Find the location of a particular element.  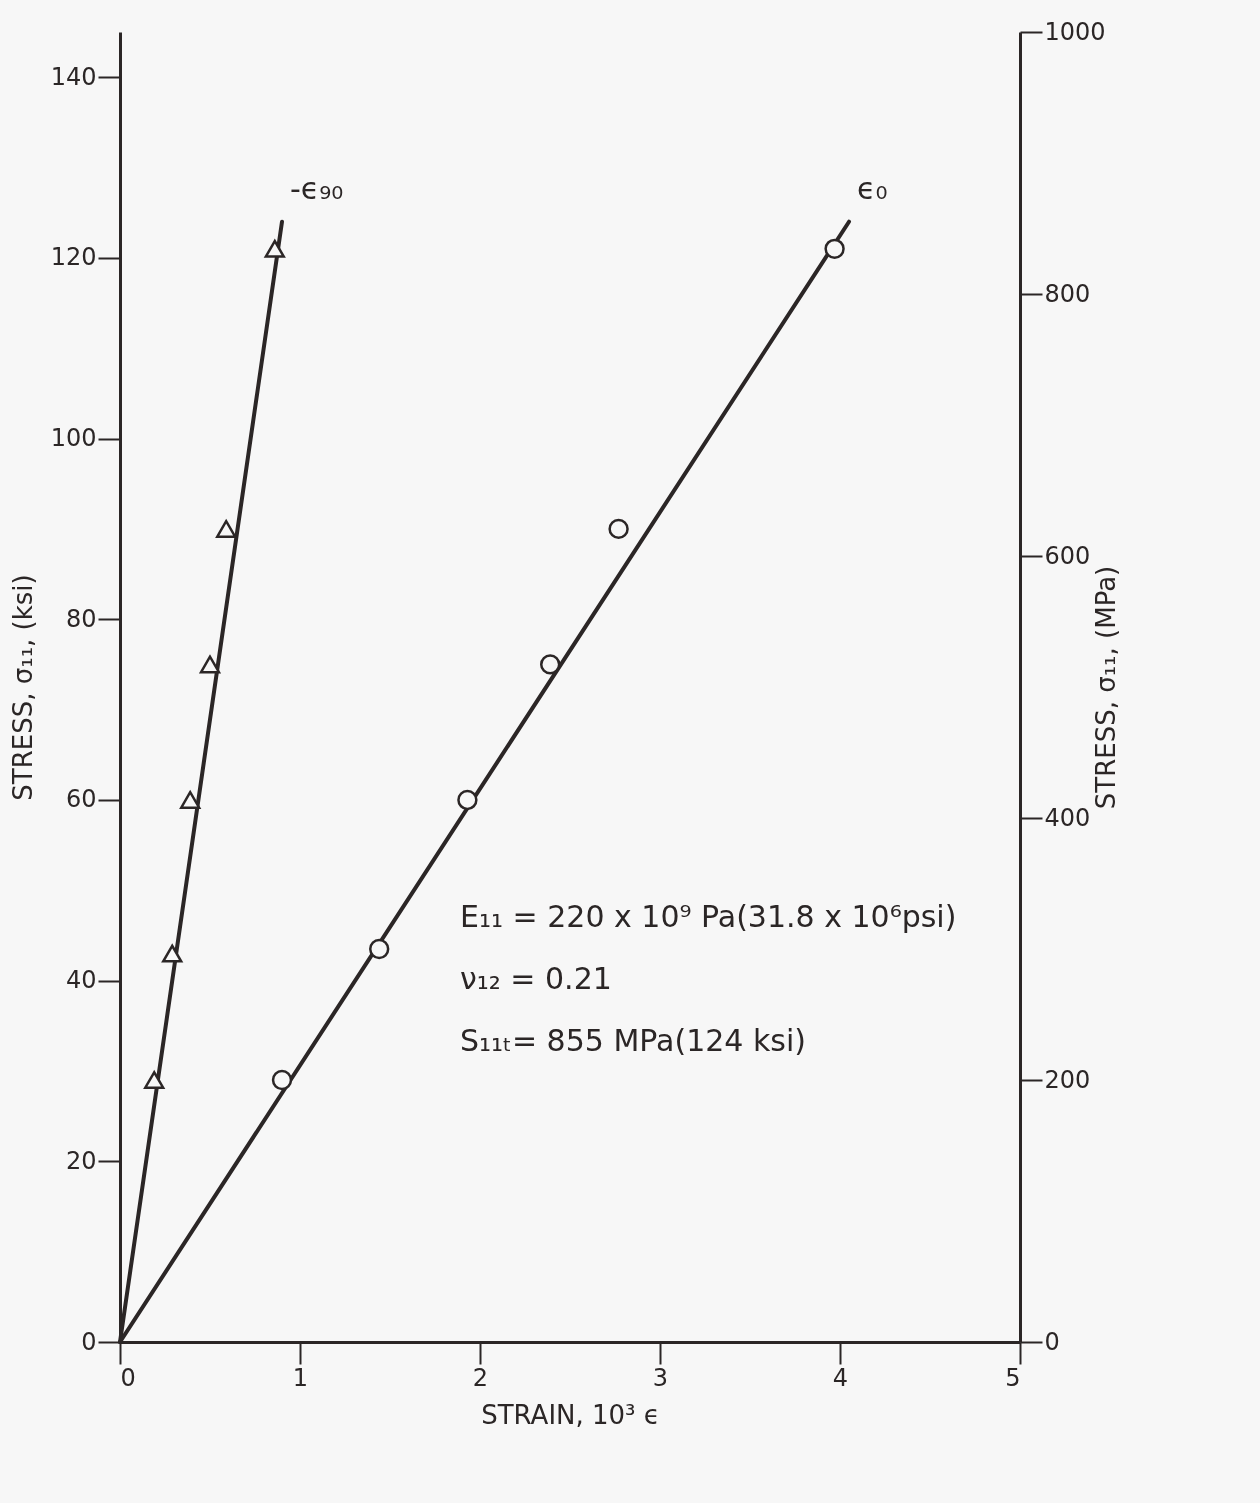

y-tick-label: 0 is located at coordinates (89, 1341).